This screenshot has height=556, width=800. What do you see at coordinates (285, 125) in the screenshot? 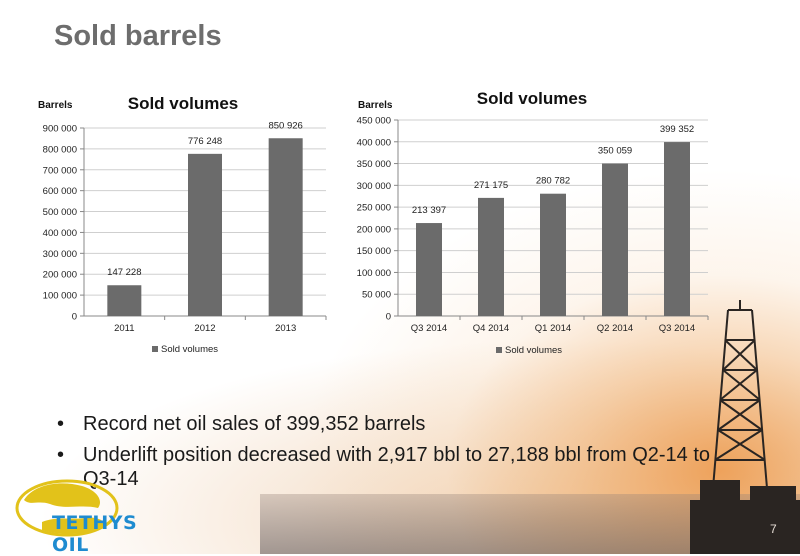
I see `data-label: 850 926` at bounding box center [285, 125].